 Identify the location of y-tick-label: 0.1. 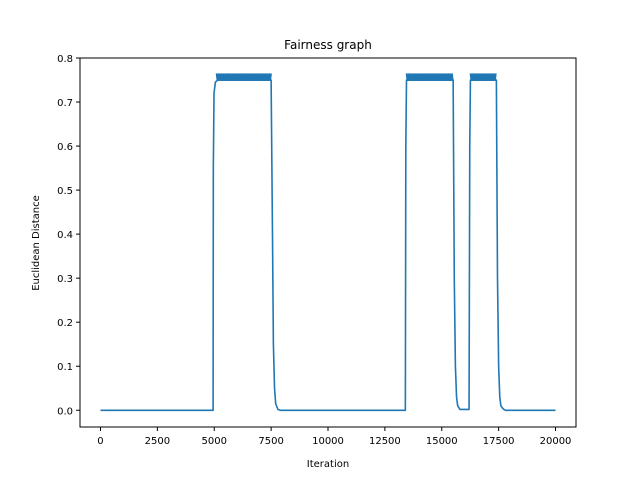
(65, 367).